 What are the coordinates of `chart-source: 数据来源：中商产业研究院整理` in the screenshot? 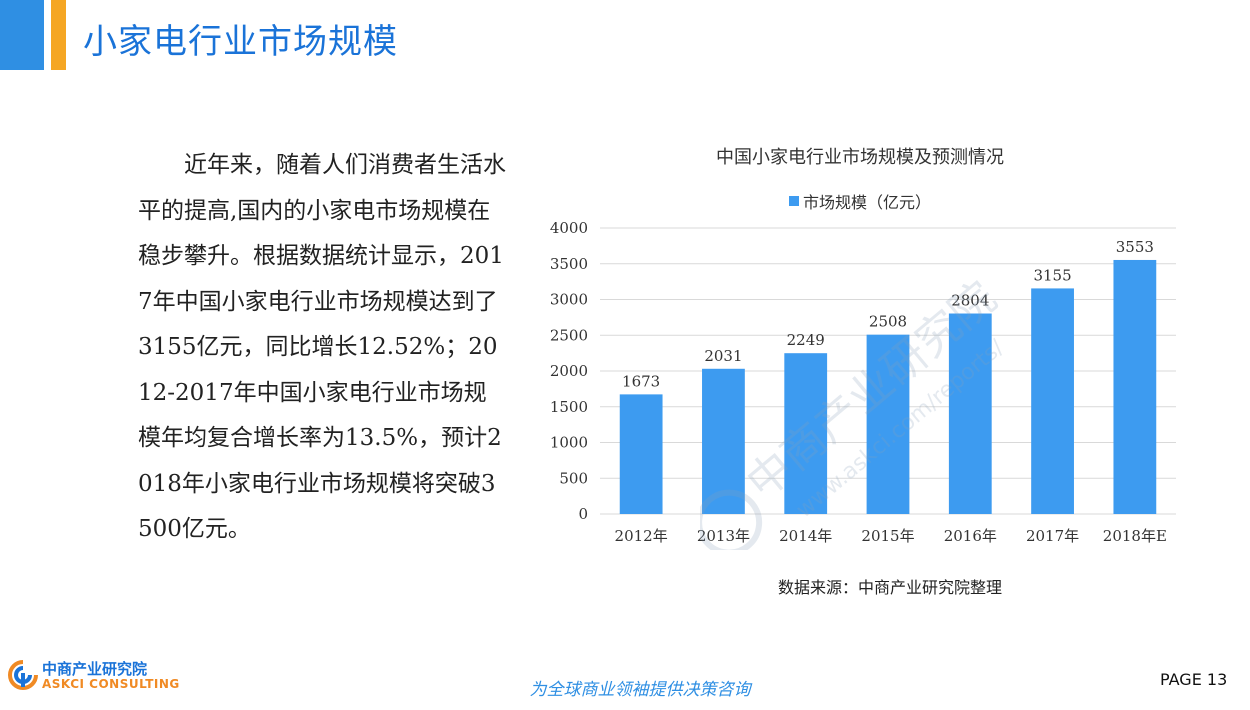 It's located at (889, 587).